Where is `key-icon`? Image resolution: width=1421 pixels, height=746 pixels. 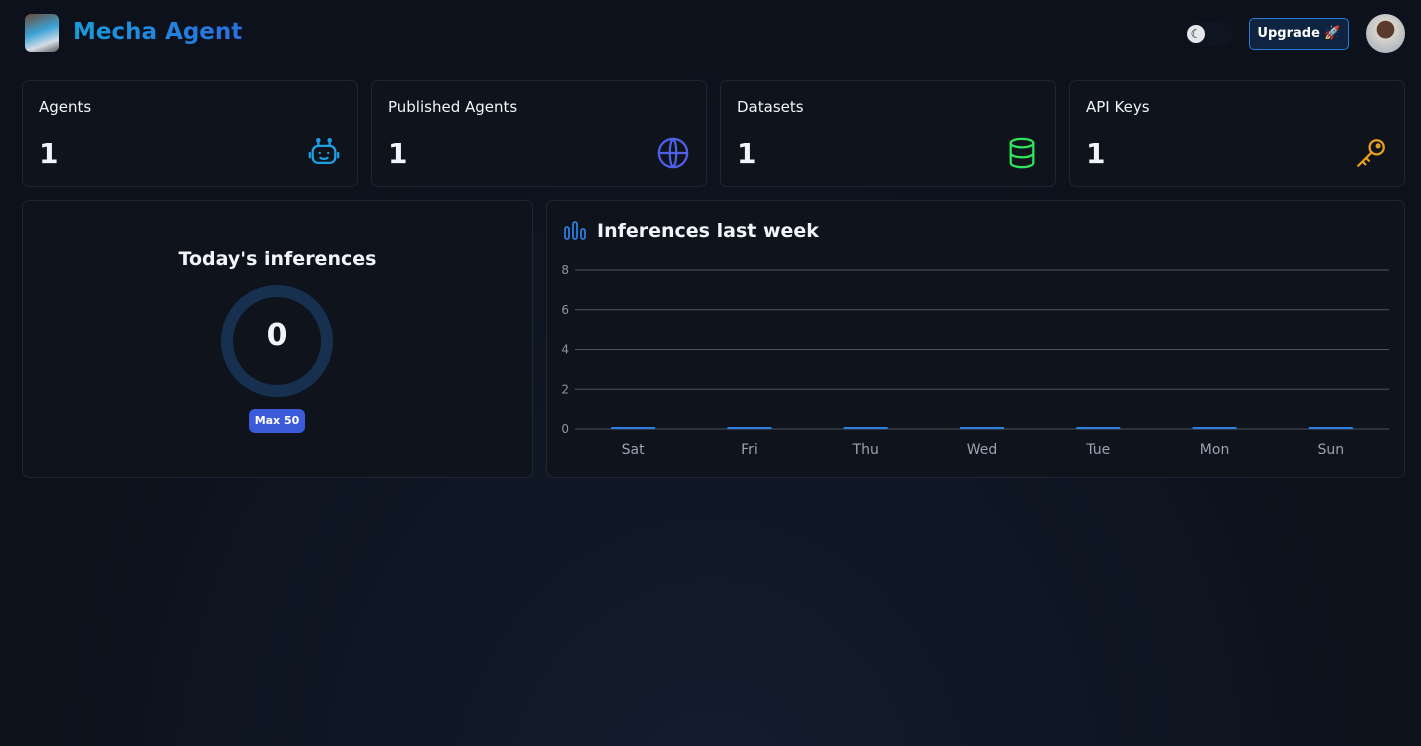
key-icon is located at coordinates (1371, 153).